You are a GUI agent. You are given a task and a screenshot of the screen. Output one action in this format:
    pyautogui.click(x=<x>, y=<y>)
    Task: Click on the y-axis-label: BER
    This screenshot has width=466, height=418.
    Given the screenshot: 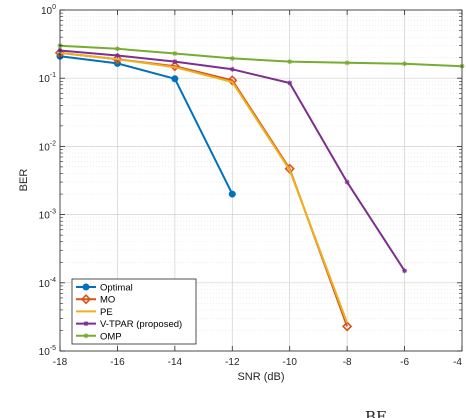 What is the action you would take?
    pyautogui.click(x=24, y=180)
    